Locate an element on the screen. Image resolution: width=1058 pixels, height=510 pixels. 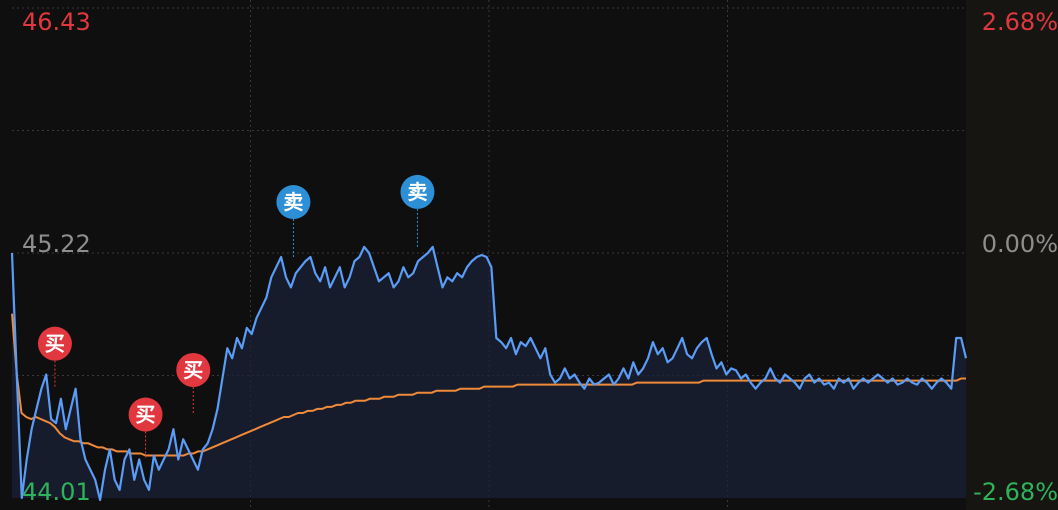
right-axis-panel is located at coordinates (1012, 255).